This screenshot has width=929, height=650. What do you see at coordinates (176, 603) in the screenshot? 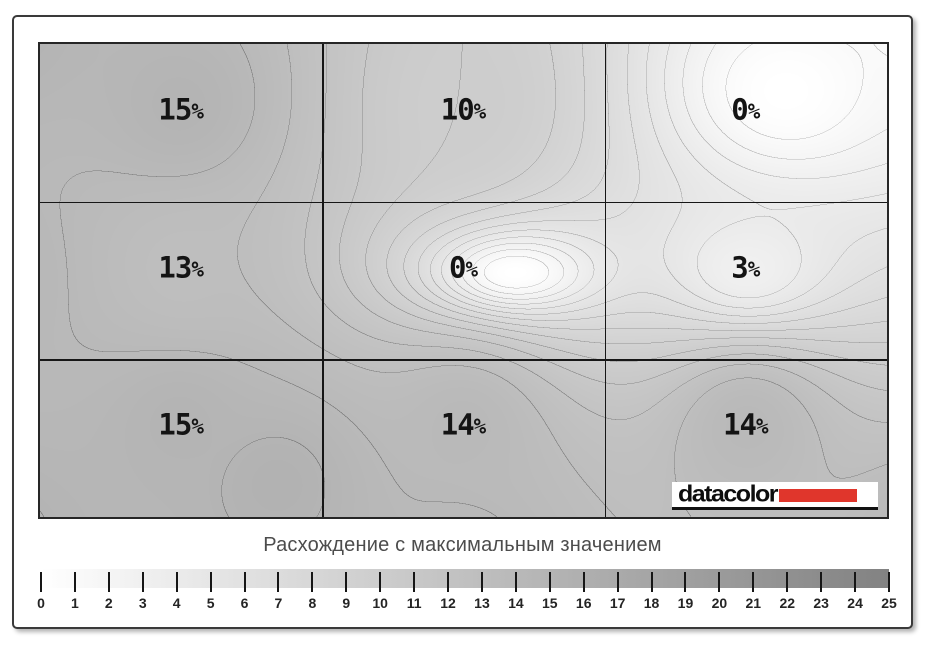
I see `colorbar-tick-label: 4` at bounding box center [176, 603].